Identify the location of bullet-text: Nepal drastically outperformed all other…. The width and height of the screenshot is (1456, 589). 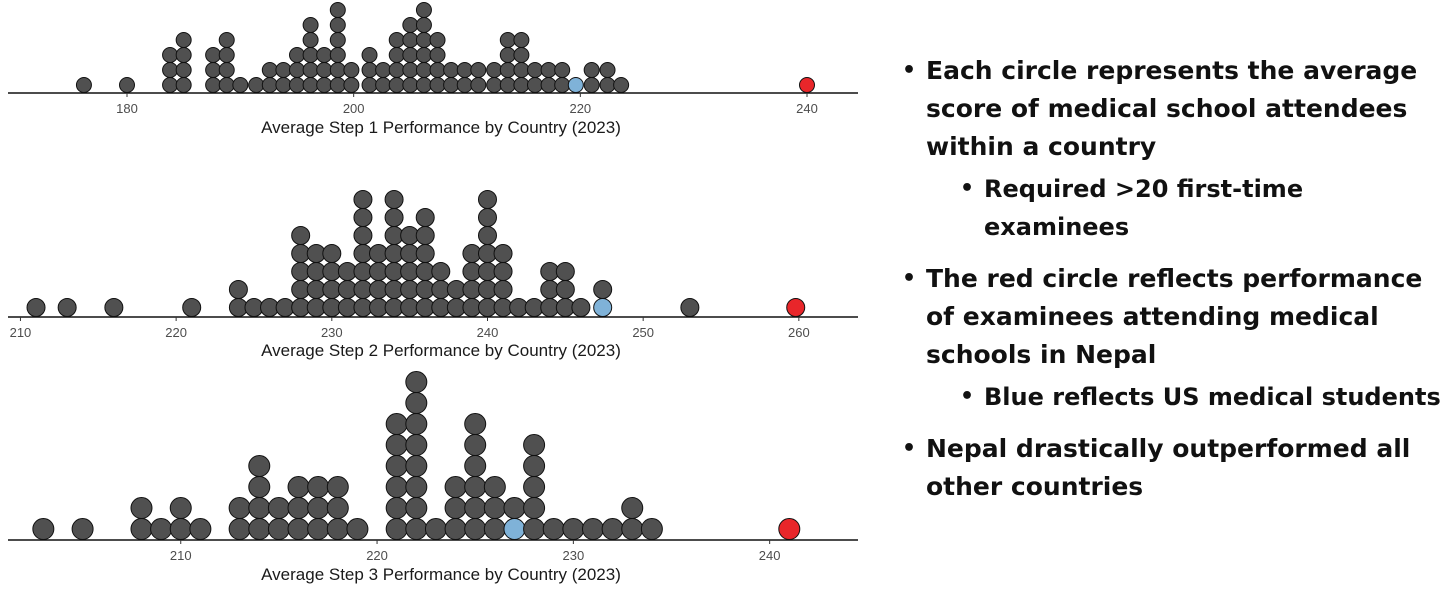
(1168, 467).